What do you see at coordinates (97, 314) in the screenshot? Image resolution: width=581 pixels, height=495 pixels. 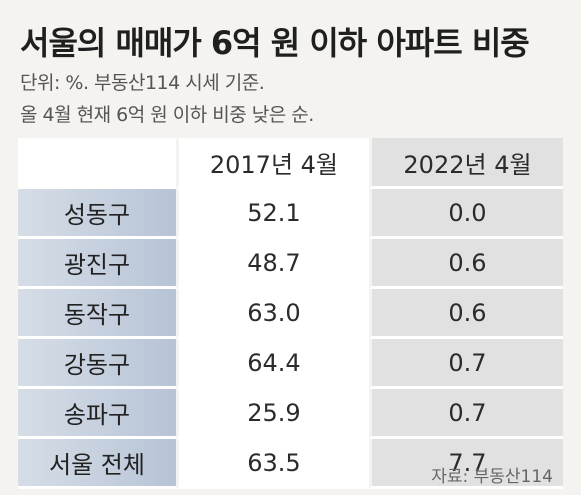 I see `district-cell: 동작구` at bounding box center [97, 314].